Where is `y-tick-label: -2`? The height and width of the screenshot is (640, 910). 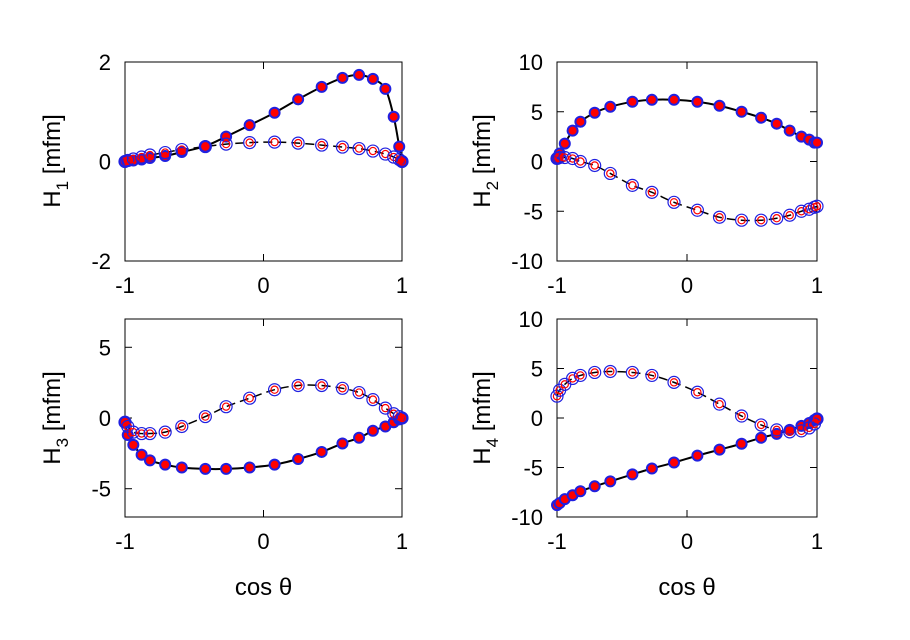
y-tick-label: -2 is located at coordinates (101, 261).